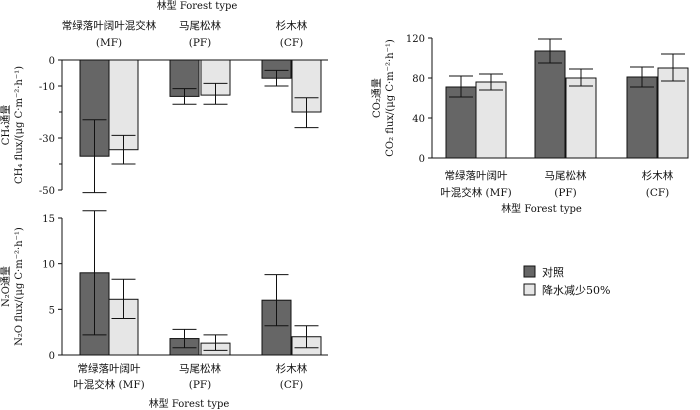 The width and height of the screenshot is (700, 410). I want to click on category-label: 常绿落叶阔叶混交林, so click(109, 25).